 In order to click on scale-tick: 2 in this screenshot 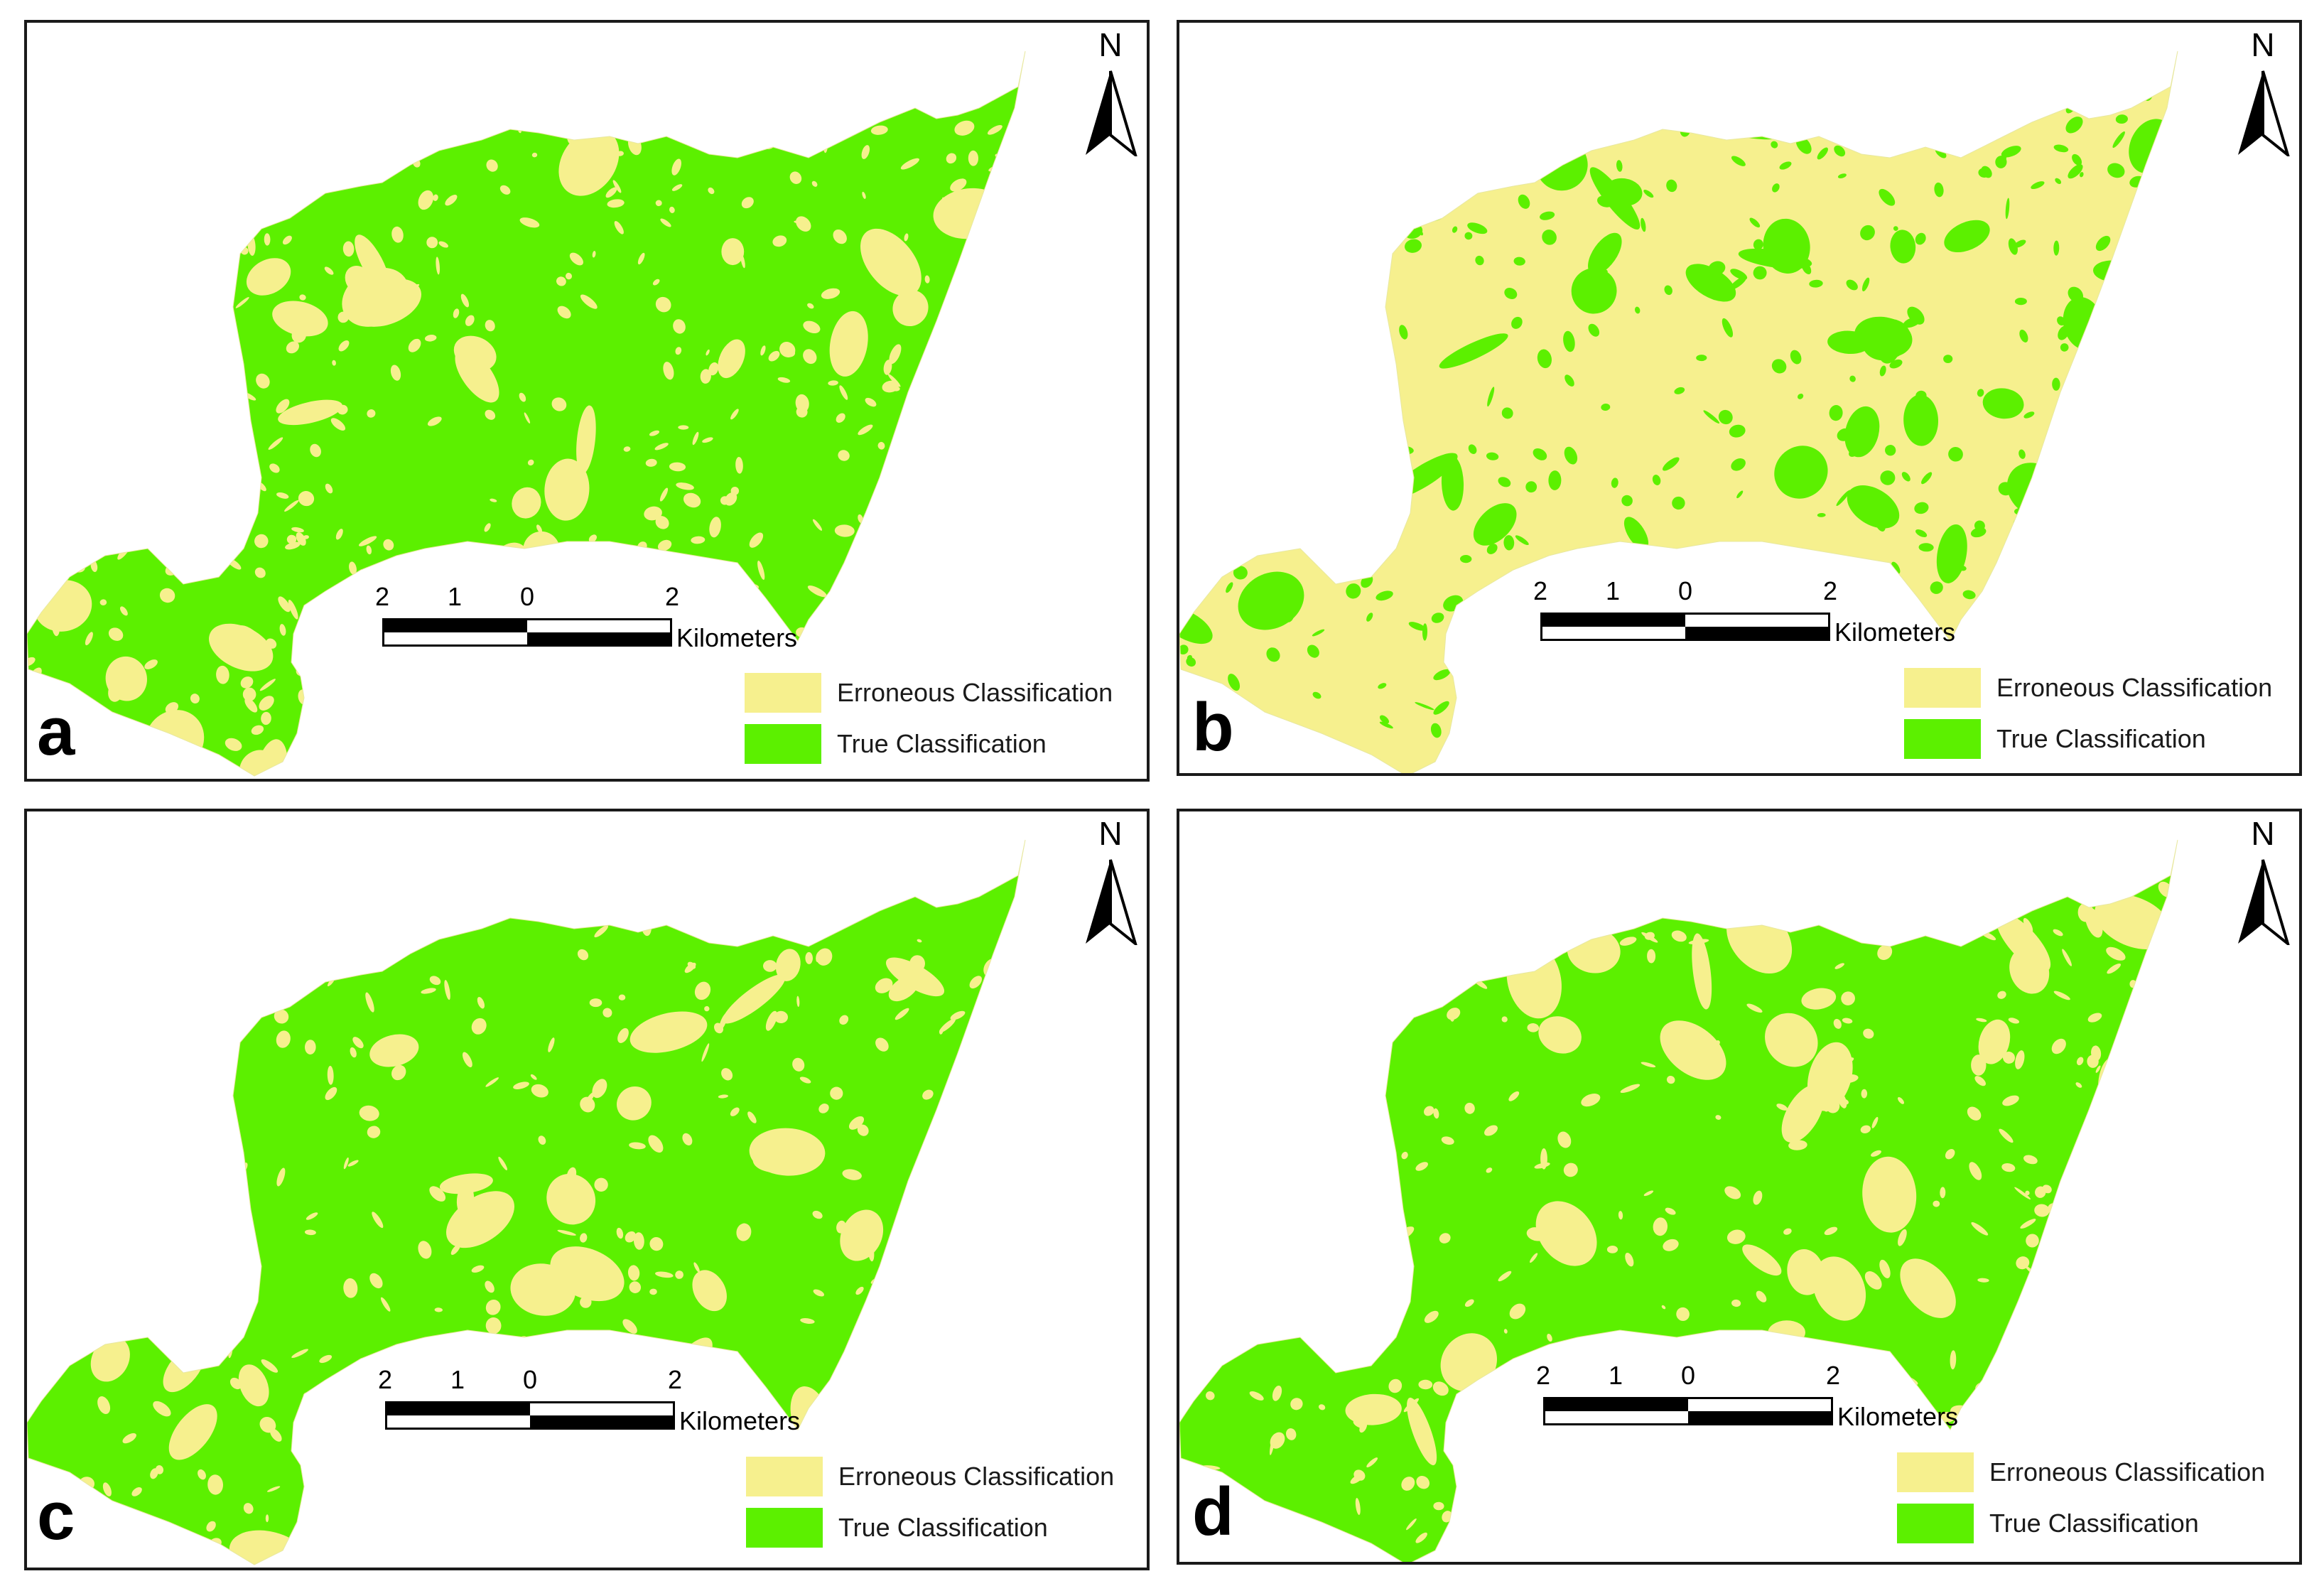, I will do `click(1833, 1375)`.